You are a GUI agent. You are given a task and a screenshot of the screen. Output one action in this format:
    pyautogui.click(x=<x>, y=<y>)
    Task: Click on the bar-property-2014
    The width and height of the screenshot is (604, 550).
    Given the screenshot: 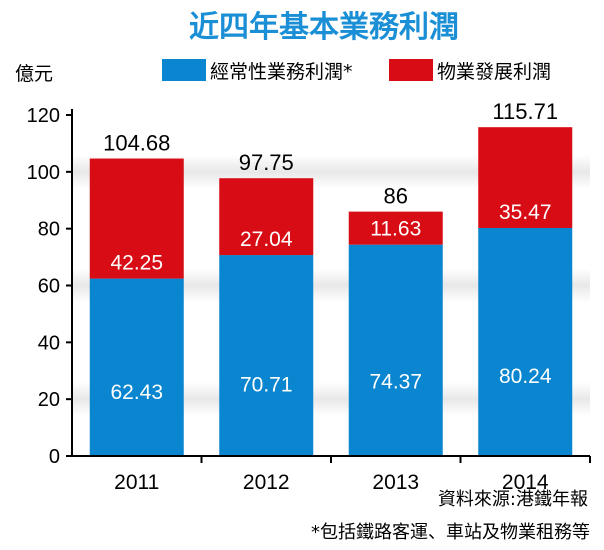 What is the action you would take?
    pyautogui.click(x=525, y=177)
    